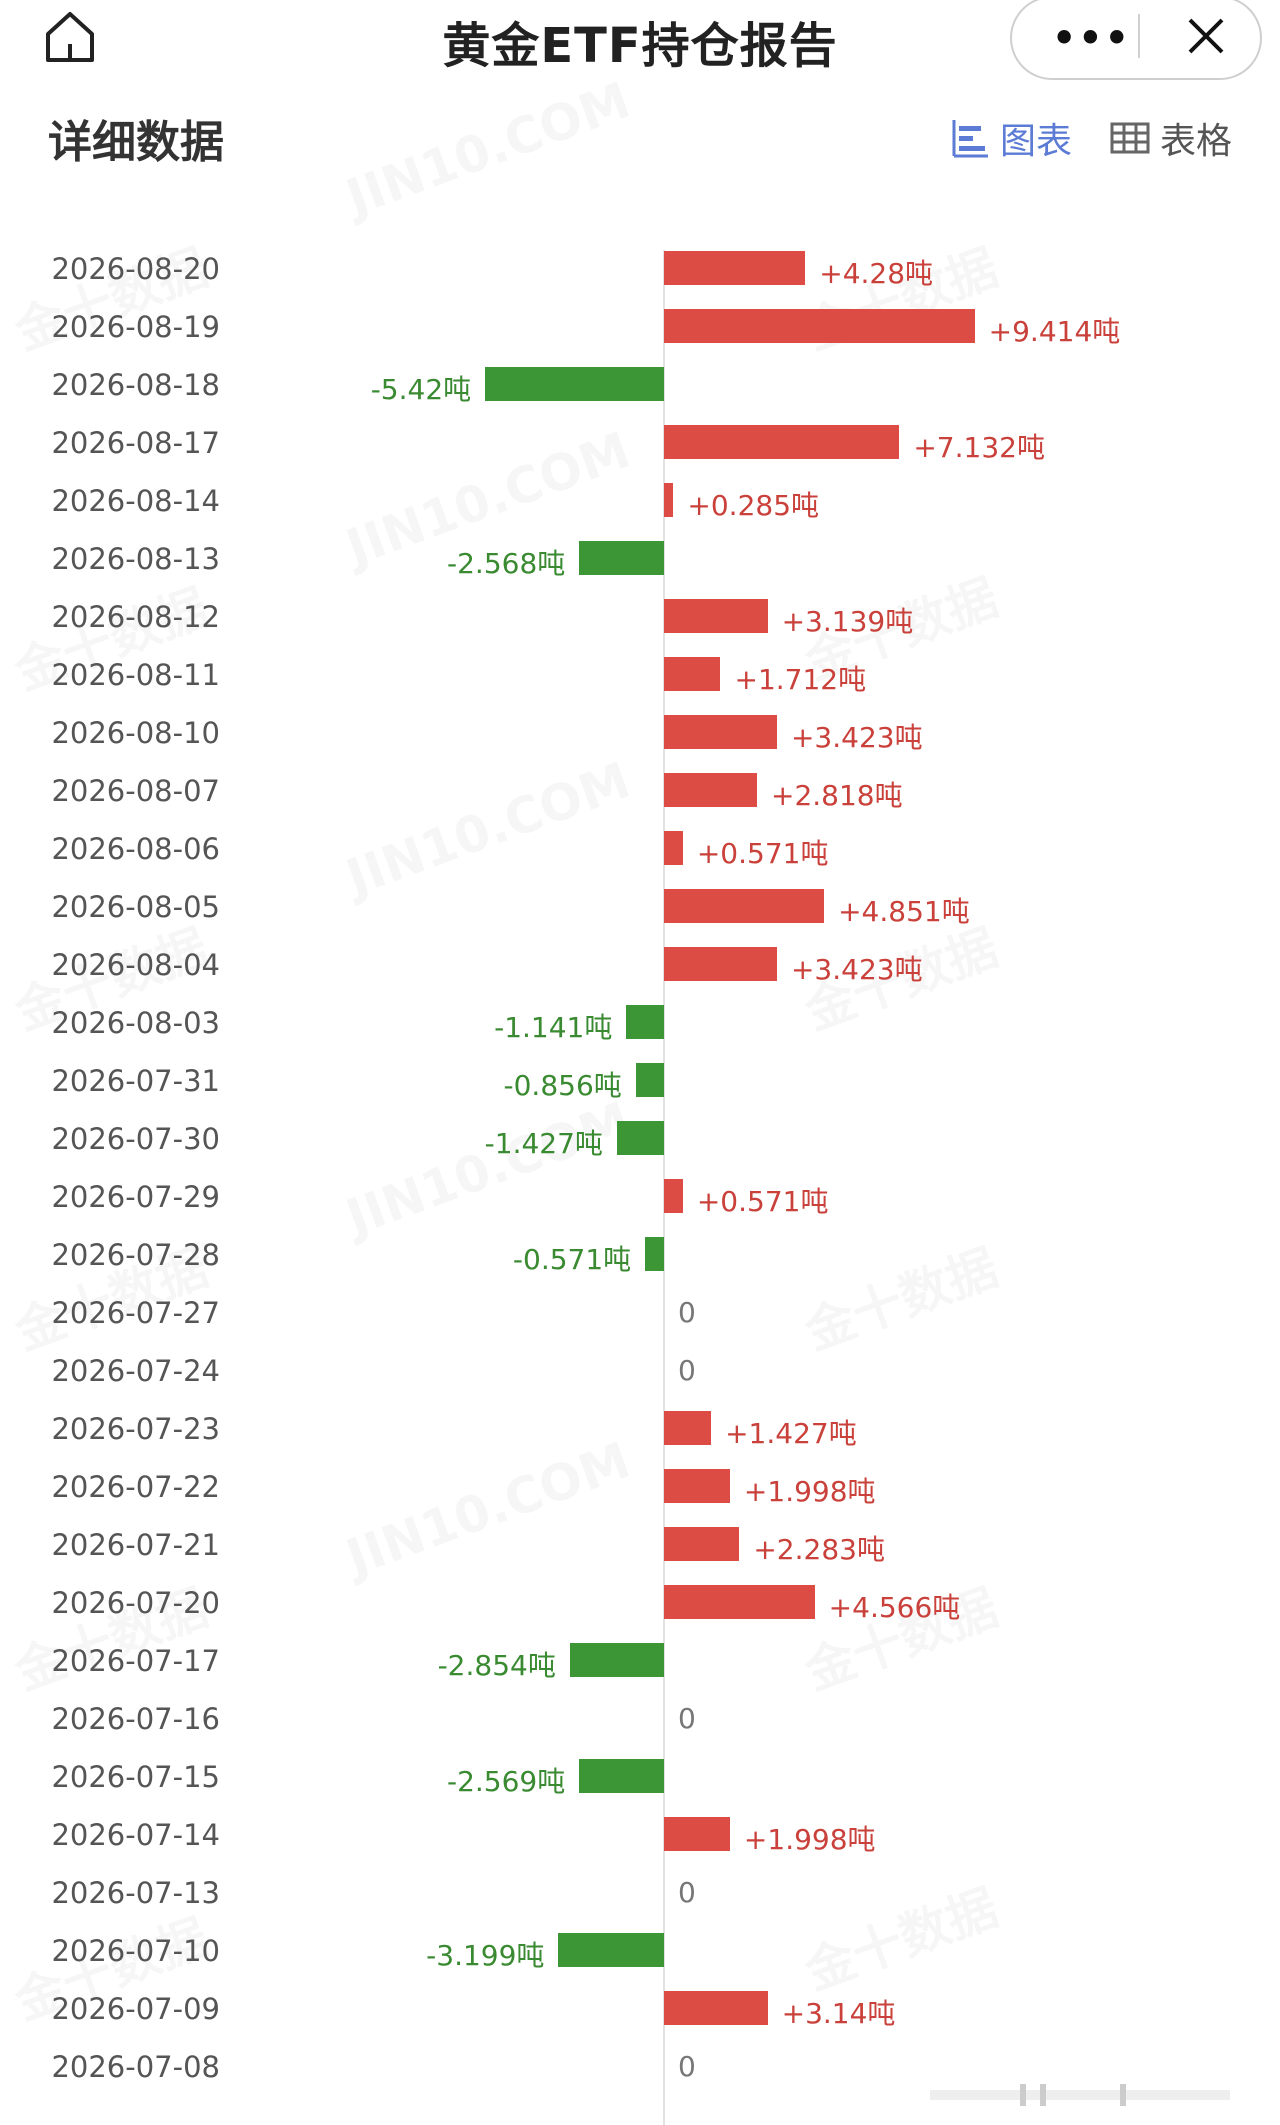 The height and width of the screenshot is (2125, 1280). Describe the element at coordinates (640, 269) in the screenshot. I see `chart-row: 2026-08-20 +4.28吨` at that location.